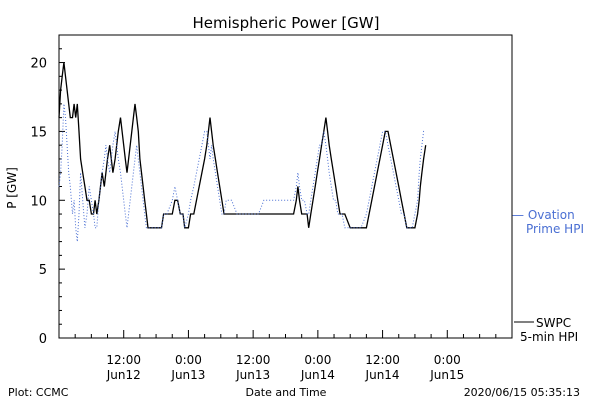 The image size is (600, 404). I want to click on y-tick-label: 15, so click(38, 132).